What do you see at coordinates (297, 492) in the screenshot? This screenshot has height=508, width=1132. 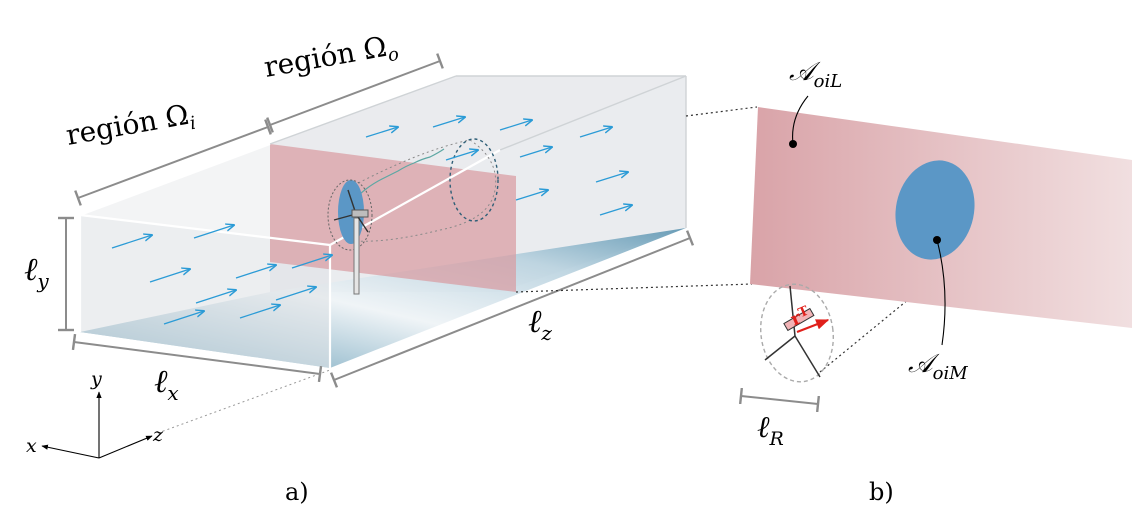 I see `caption-a: a)` at bounding box center [297, 492].